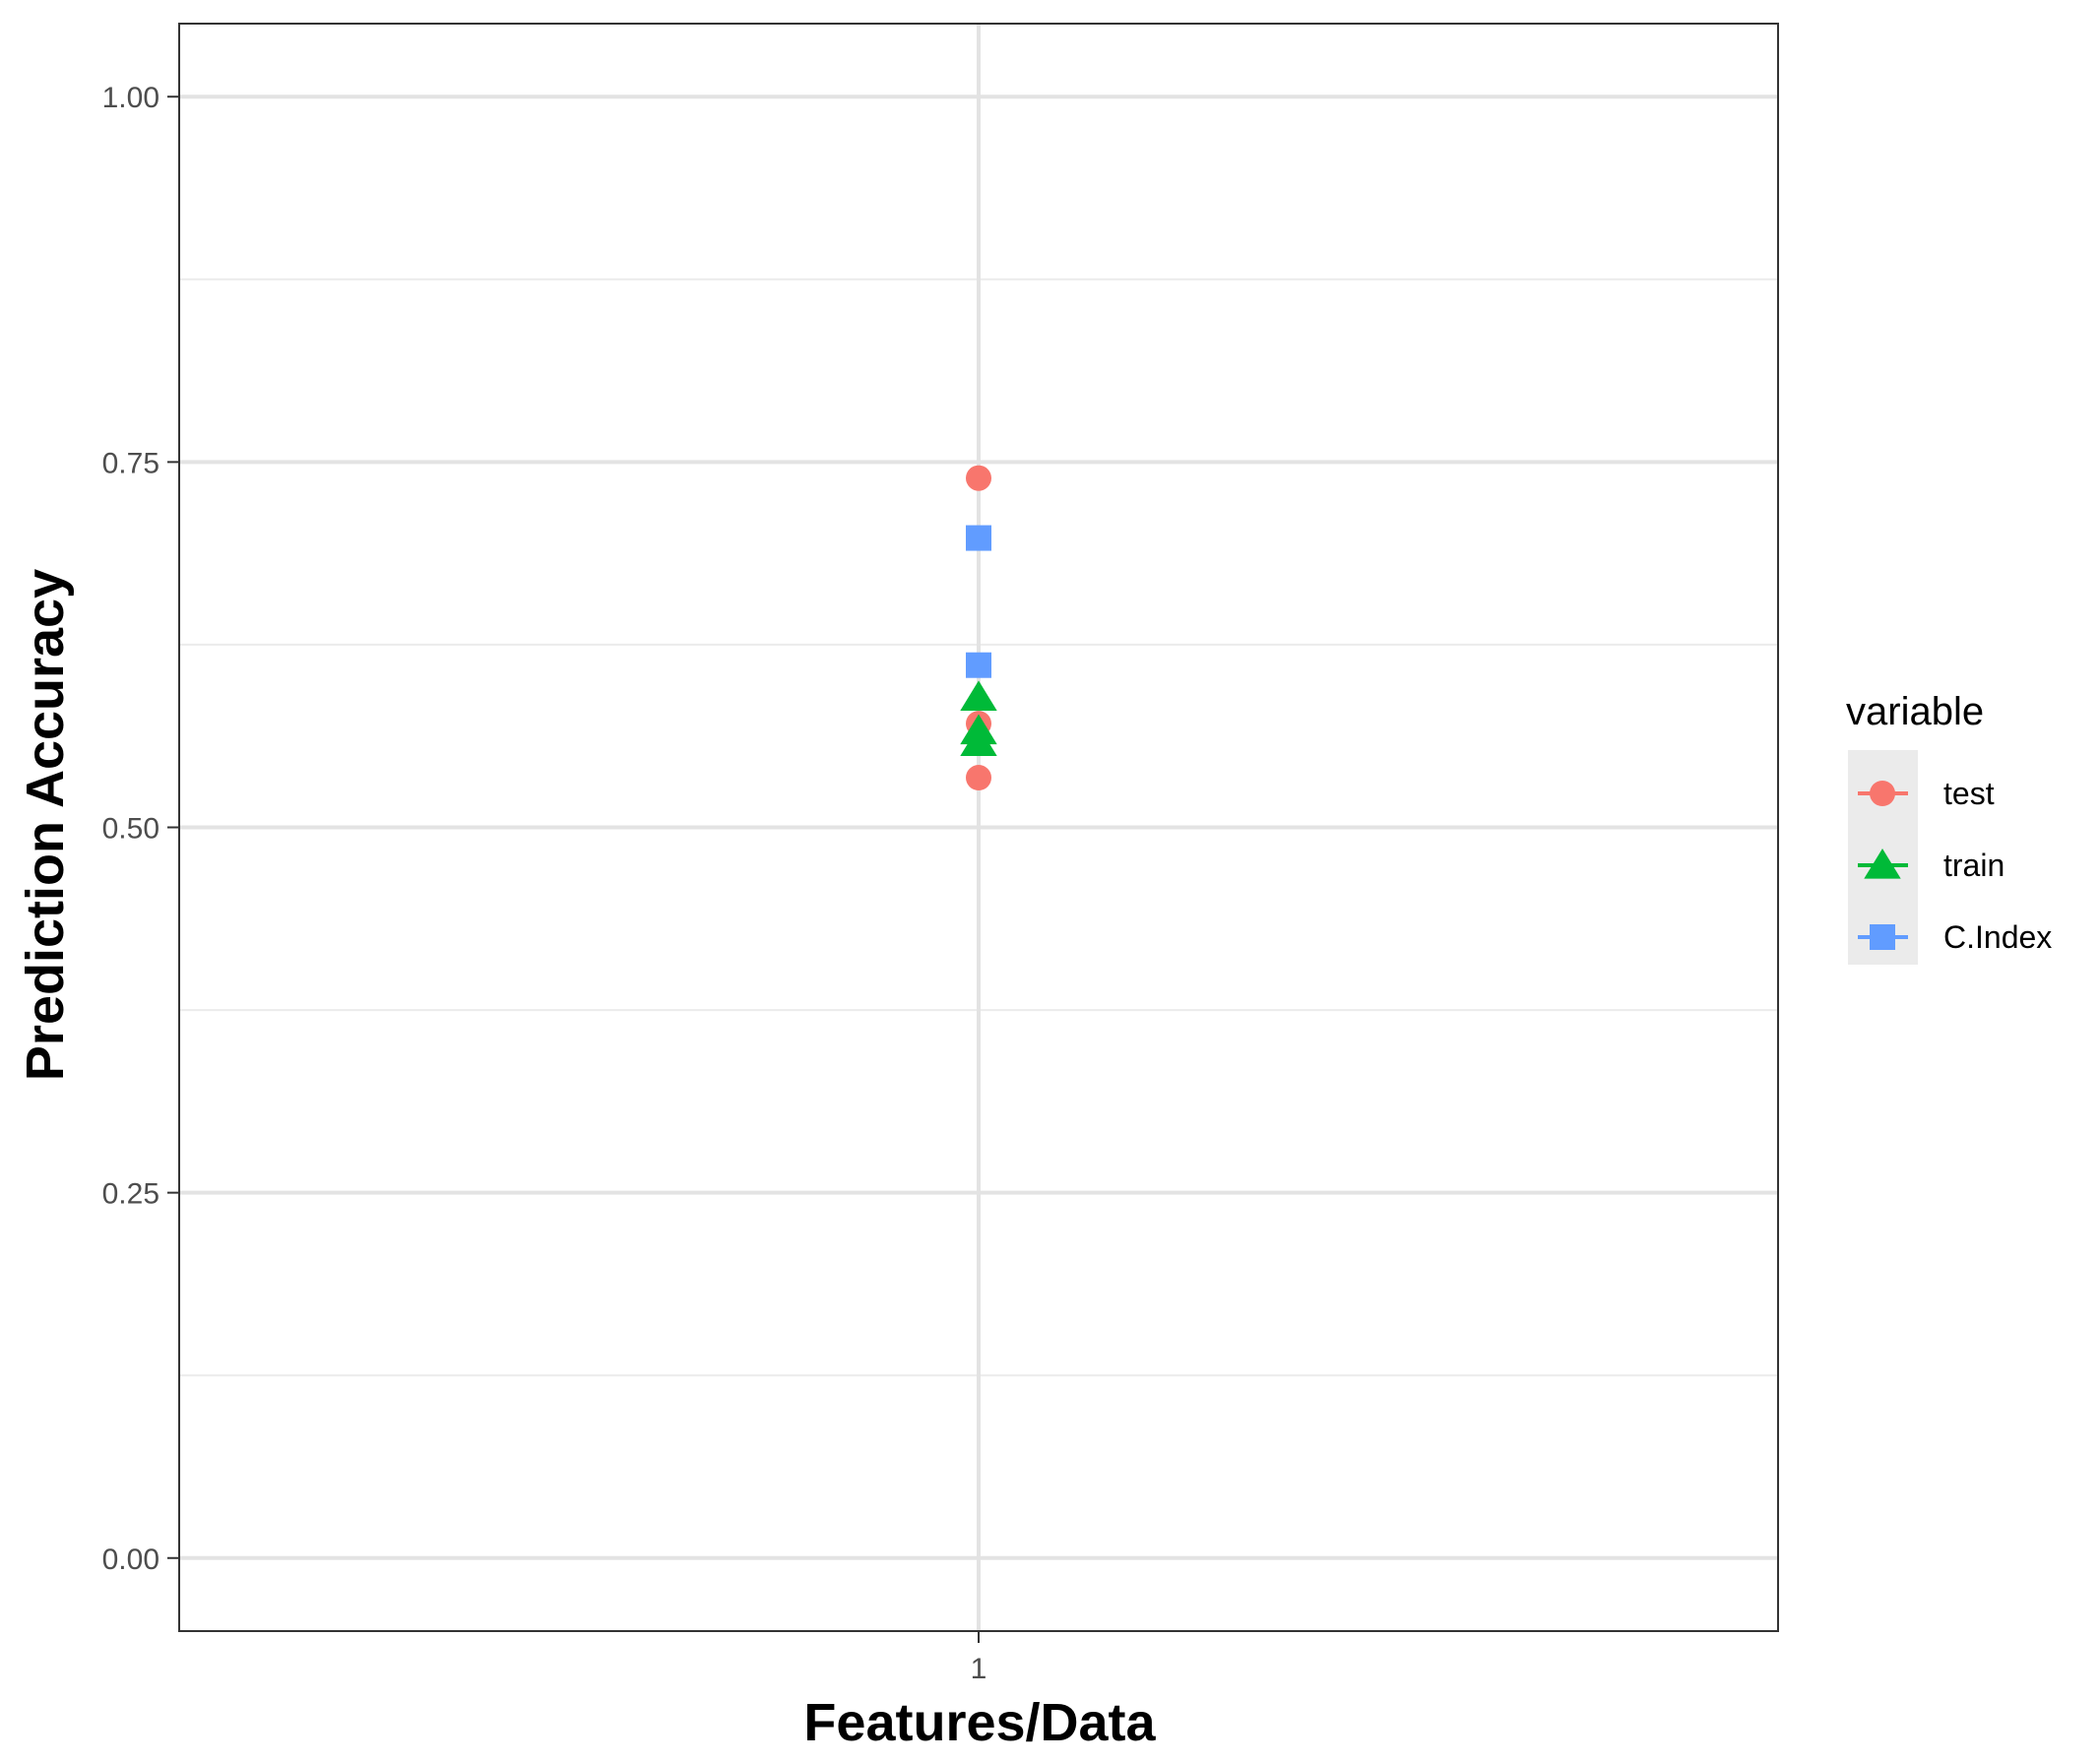  Describe the element at coordinates (979, 628) in the screenshot. I see `data-points` at that location.